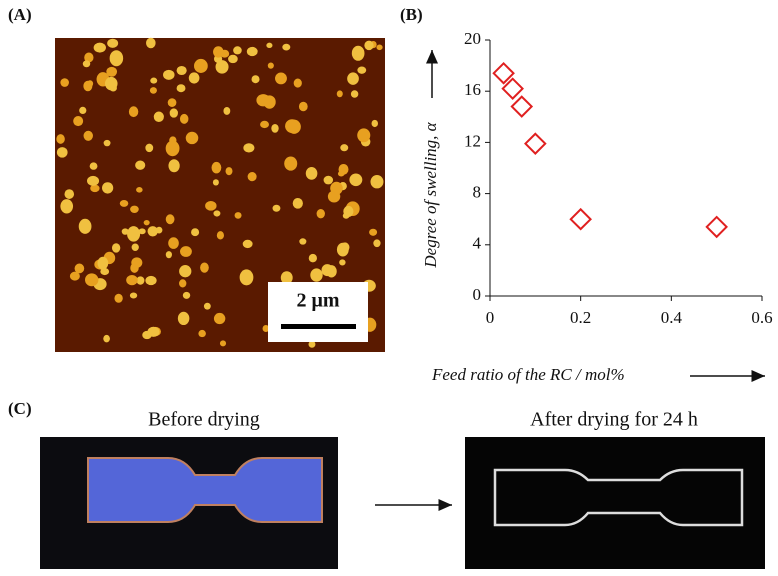 Image resolution: width=778 pixels, height=576 pixels. I want to click on y-tick-label: 0, so click(477, 294).